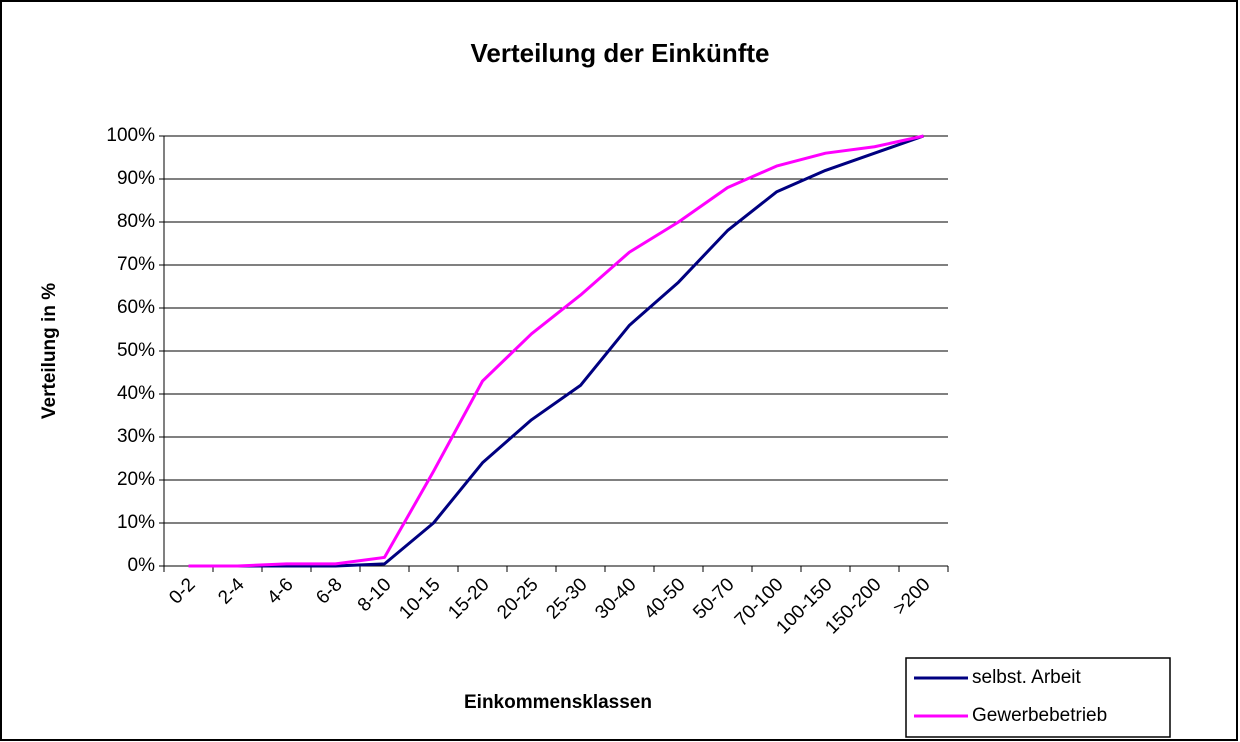 This screenshot has height=742, width=1240. Describe the element at coordinates (136, 350) in the screenshot. I see `y-tick-label: 50%` at that location.